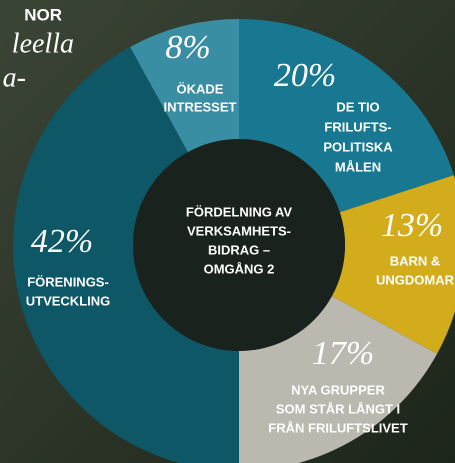 The image size is (455, 463). I want to click on segment-label: FRILUFTS-, so click(357, 126).